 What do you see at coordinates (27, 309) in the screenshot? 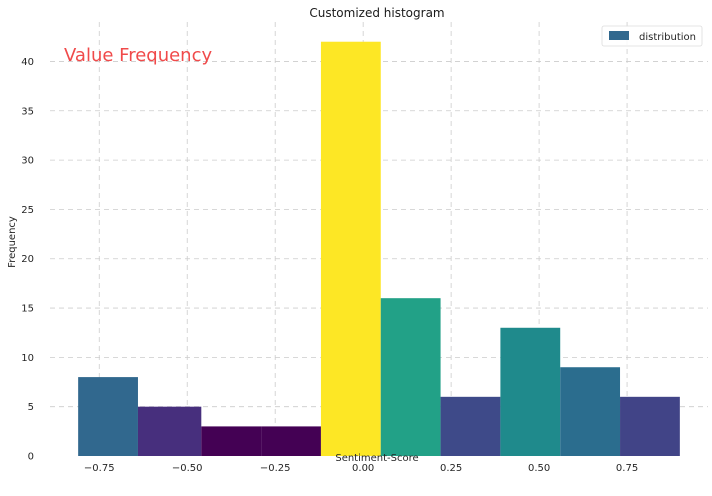
I see `y-tick-label: 15` at bounding box center [27, 309].